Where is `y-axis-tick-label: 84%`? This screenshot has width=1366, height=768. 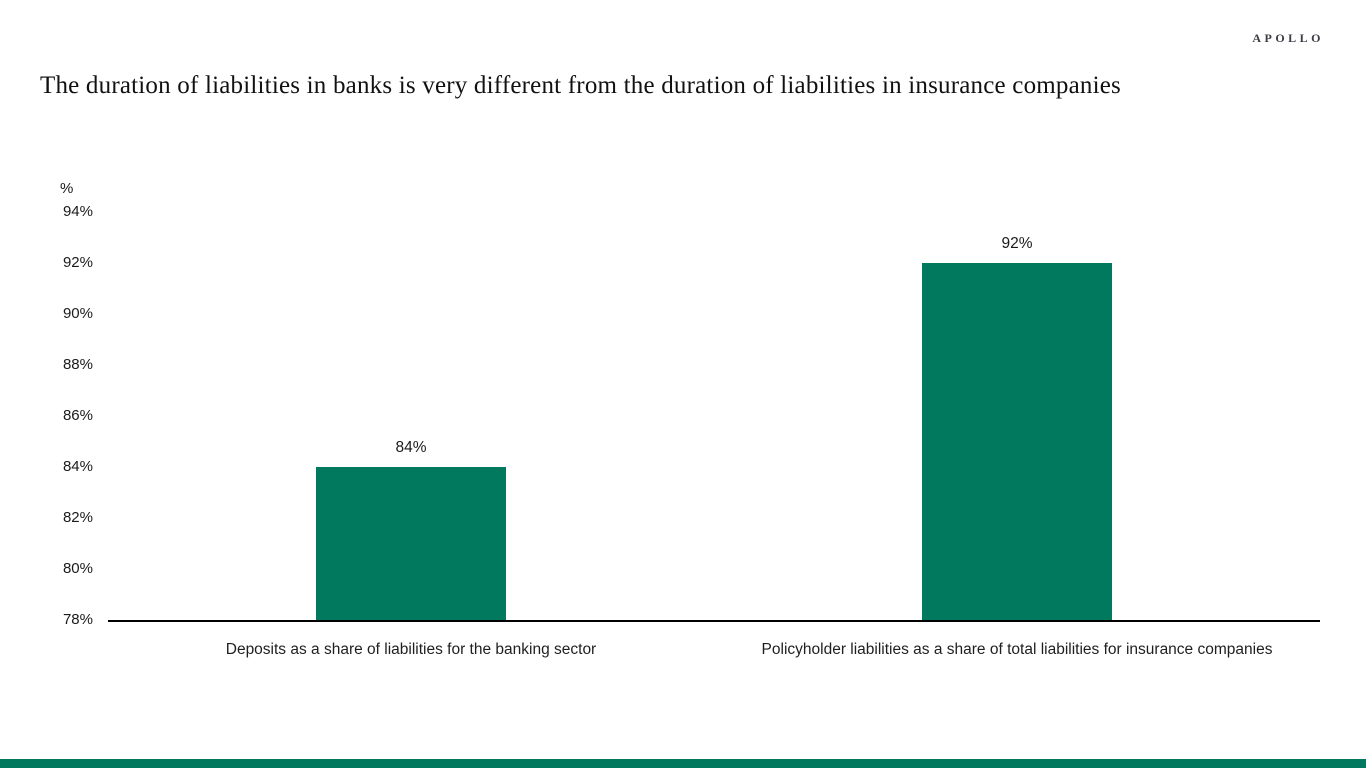 y-axis-tick-label: 84% is located at coordinates (77, 466).